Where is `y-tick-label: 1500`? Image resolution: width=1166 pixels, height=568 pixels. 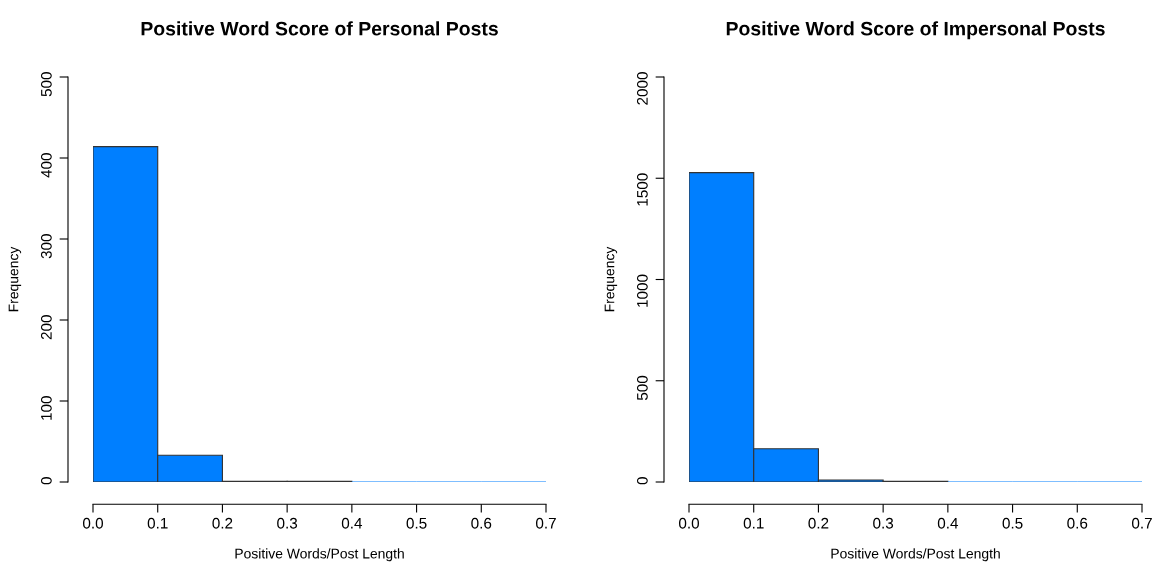 y-tick-label: 1500 is located at coordinates (642, 189).